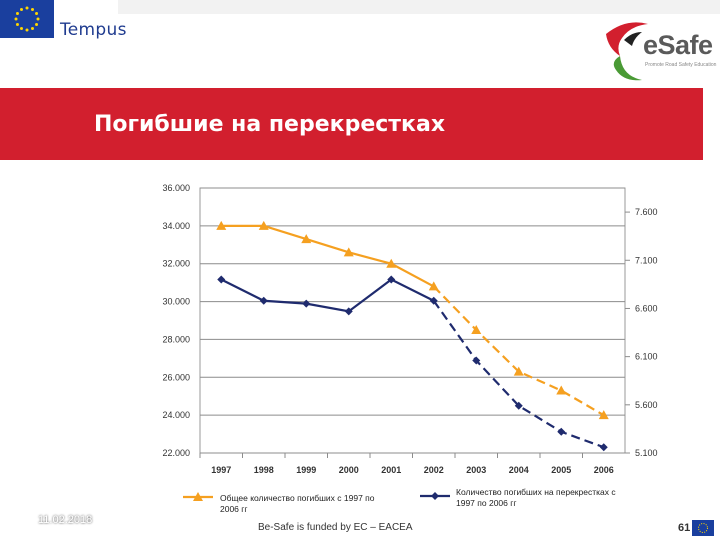 The image size is (720, 540). I want to click on y-right-tick-label: 7.600, so click(646, 212).